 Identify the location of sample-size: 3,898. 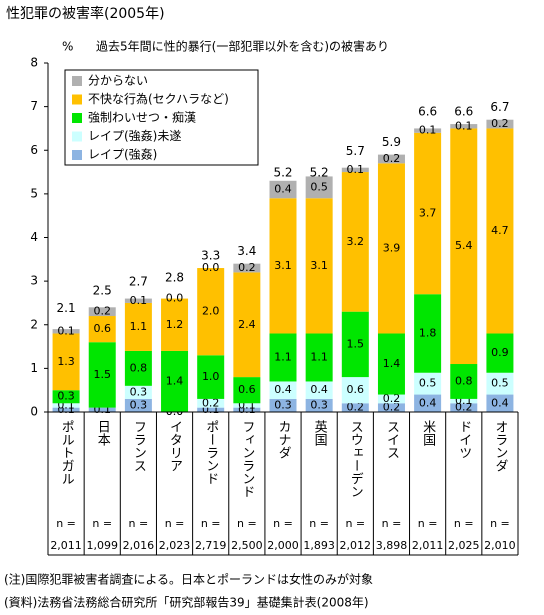
(392, 545).